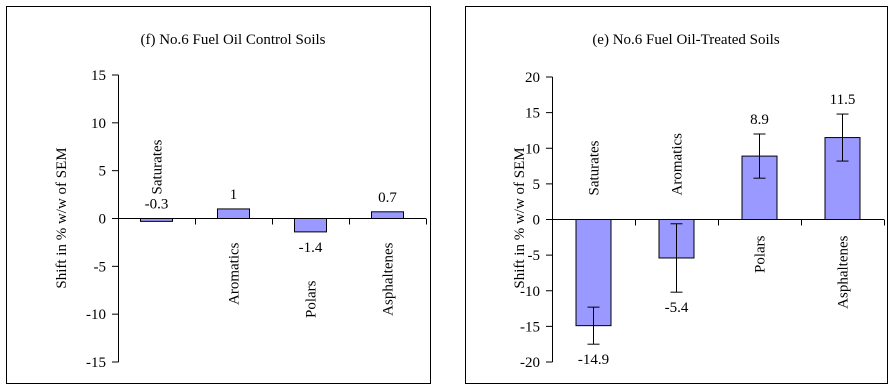  What do you see at coordinates (843, 100) in the screenshot?
I see `data-label: 11.5` at bounding box center [843, 100].